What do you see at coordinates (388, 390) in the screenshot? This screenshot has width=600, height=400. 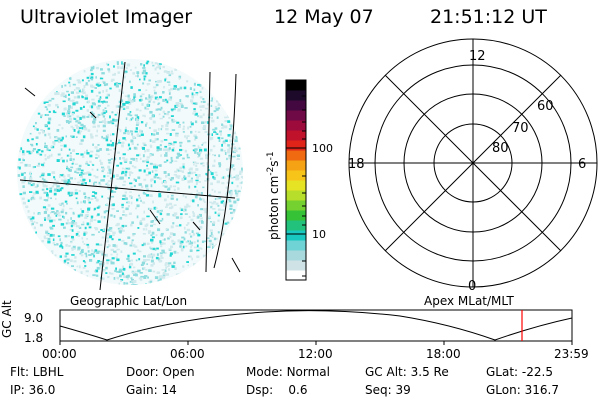 I see `status-seq: Seq: 39` at bounding box center [388, 390].